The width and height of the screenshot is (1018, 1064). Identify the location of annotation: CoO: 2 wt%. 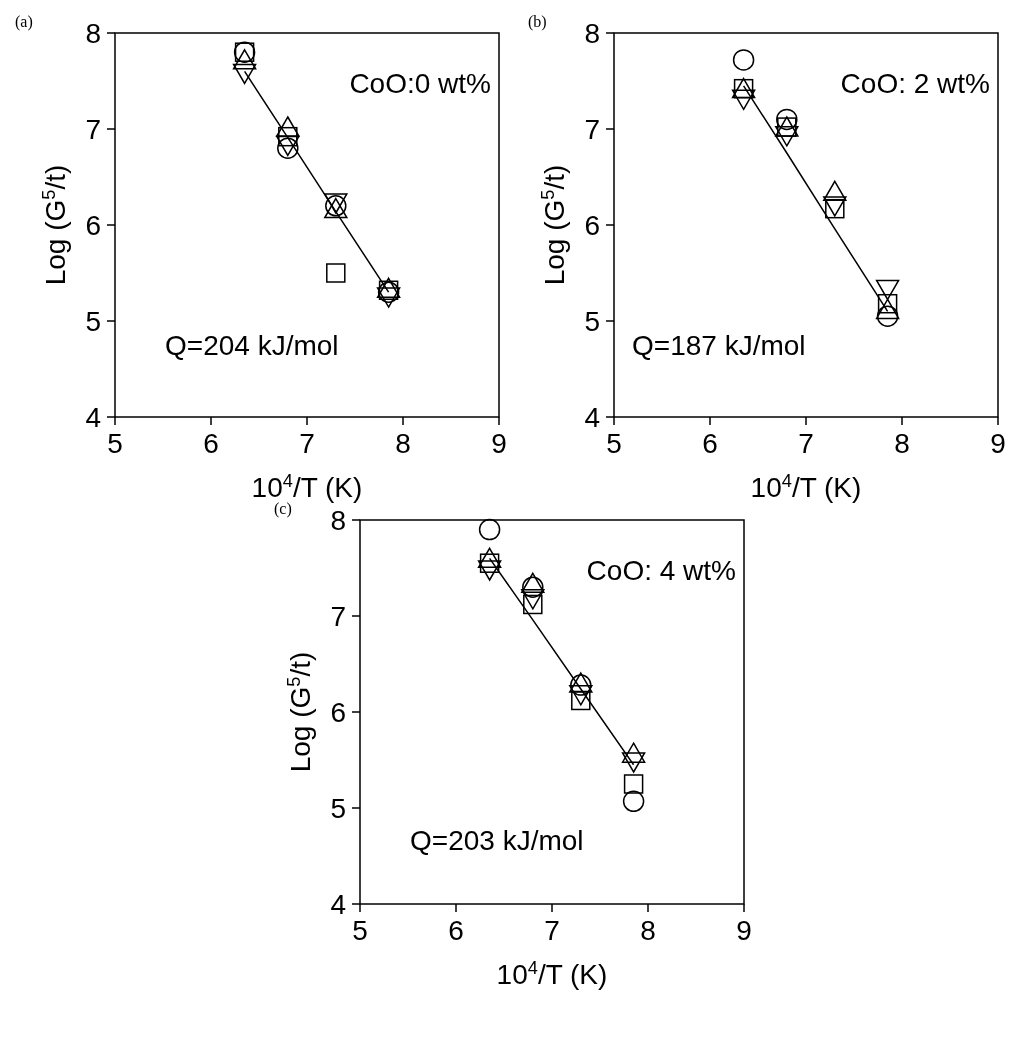
(915, 83).